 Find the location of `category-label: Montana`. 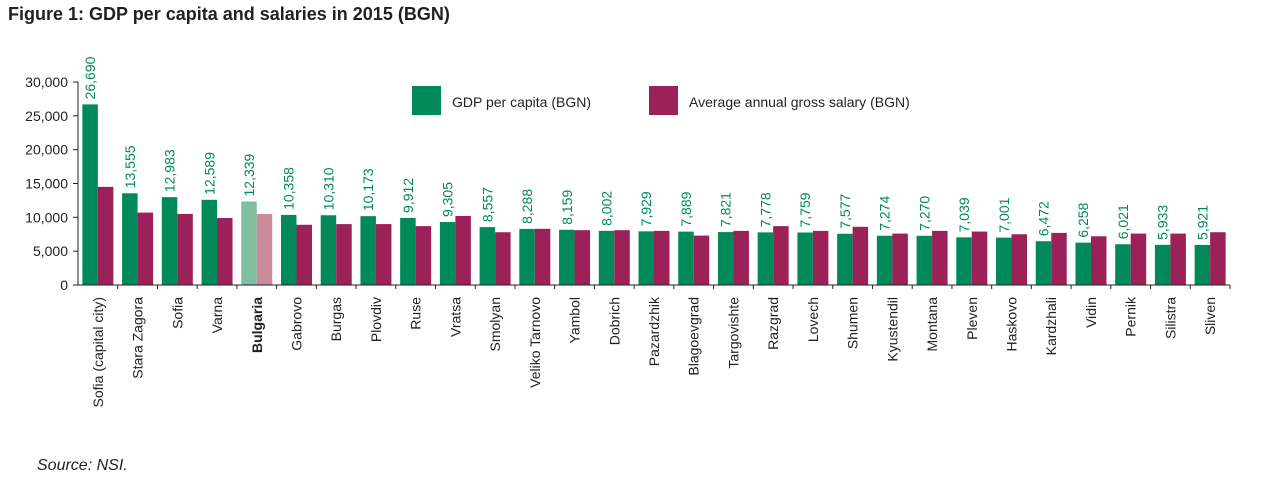

category-label: Montana is located at coordinates (932, 324).